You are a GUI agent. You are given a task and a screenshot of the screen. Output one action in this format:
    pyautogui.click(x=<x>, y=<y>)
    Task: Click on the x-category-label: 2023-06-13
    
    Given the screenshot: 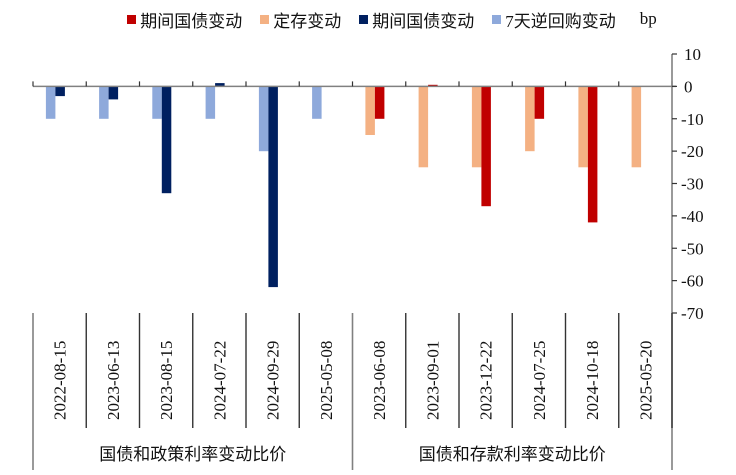 What is the action you would take?
    pyautogui.click(x=113, y=380)
    